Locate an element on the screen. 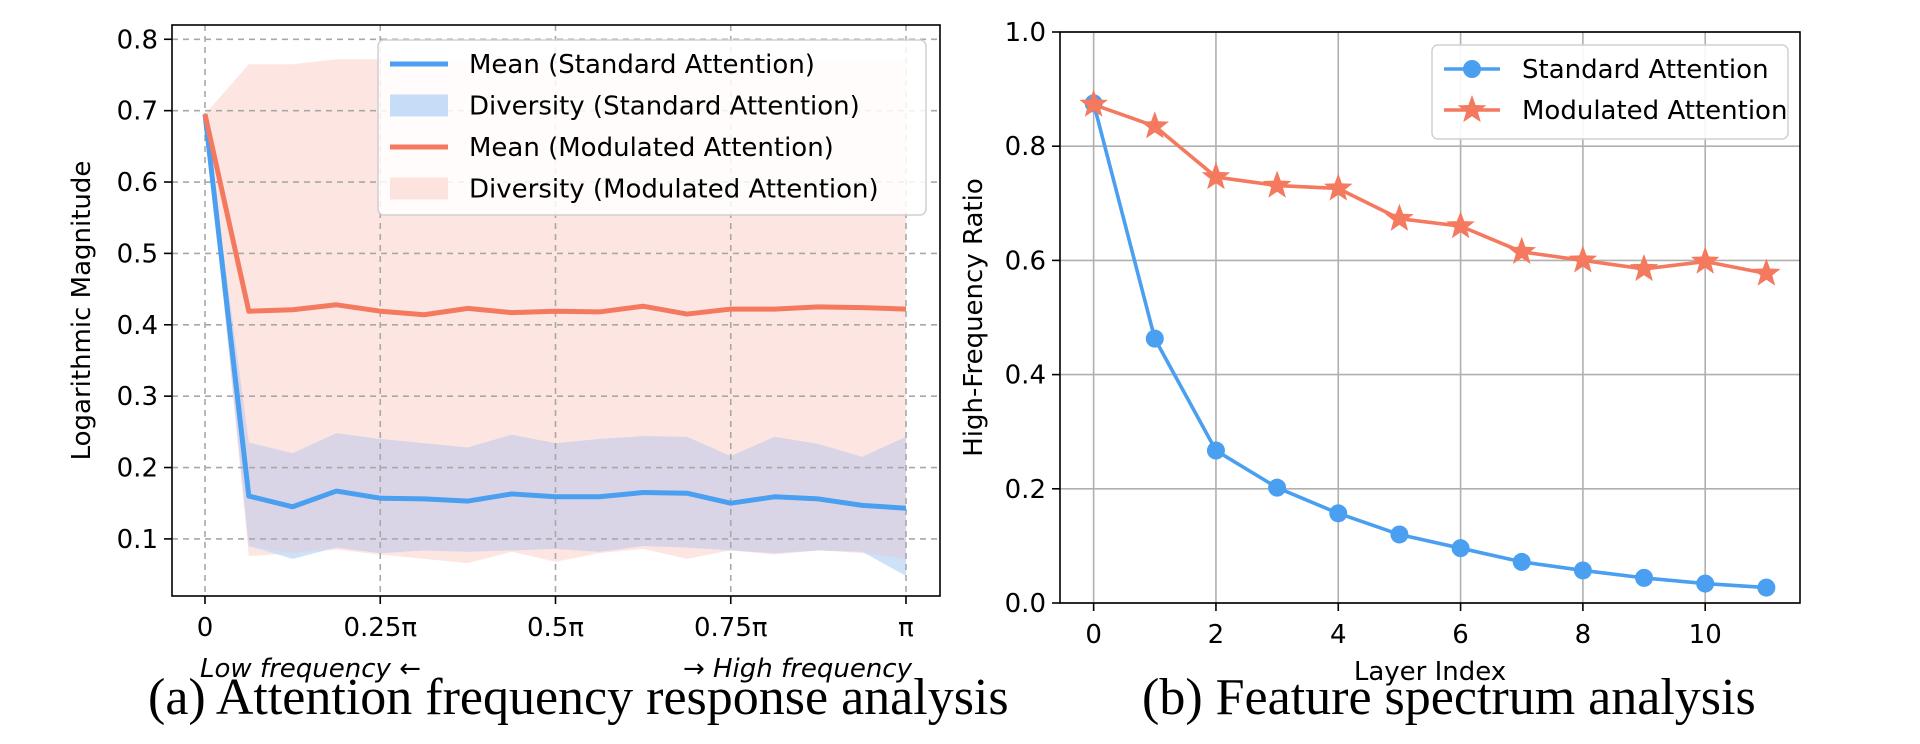  x-axis-label: Layer Index is located at coordinates (1430, 672).